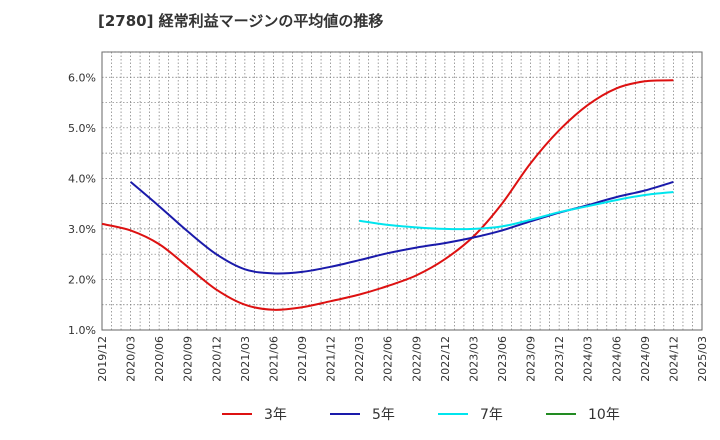 The height and width of the screenshot is (440, 720). Describe the element at coordinates (531, 359) in the screenshot. I see `x-tick-label: 2023/09` at that location.